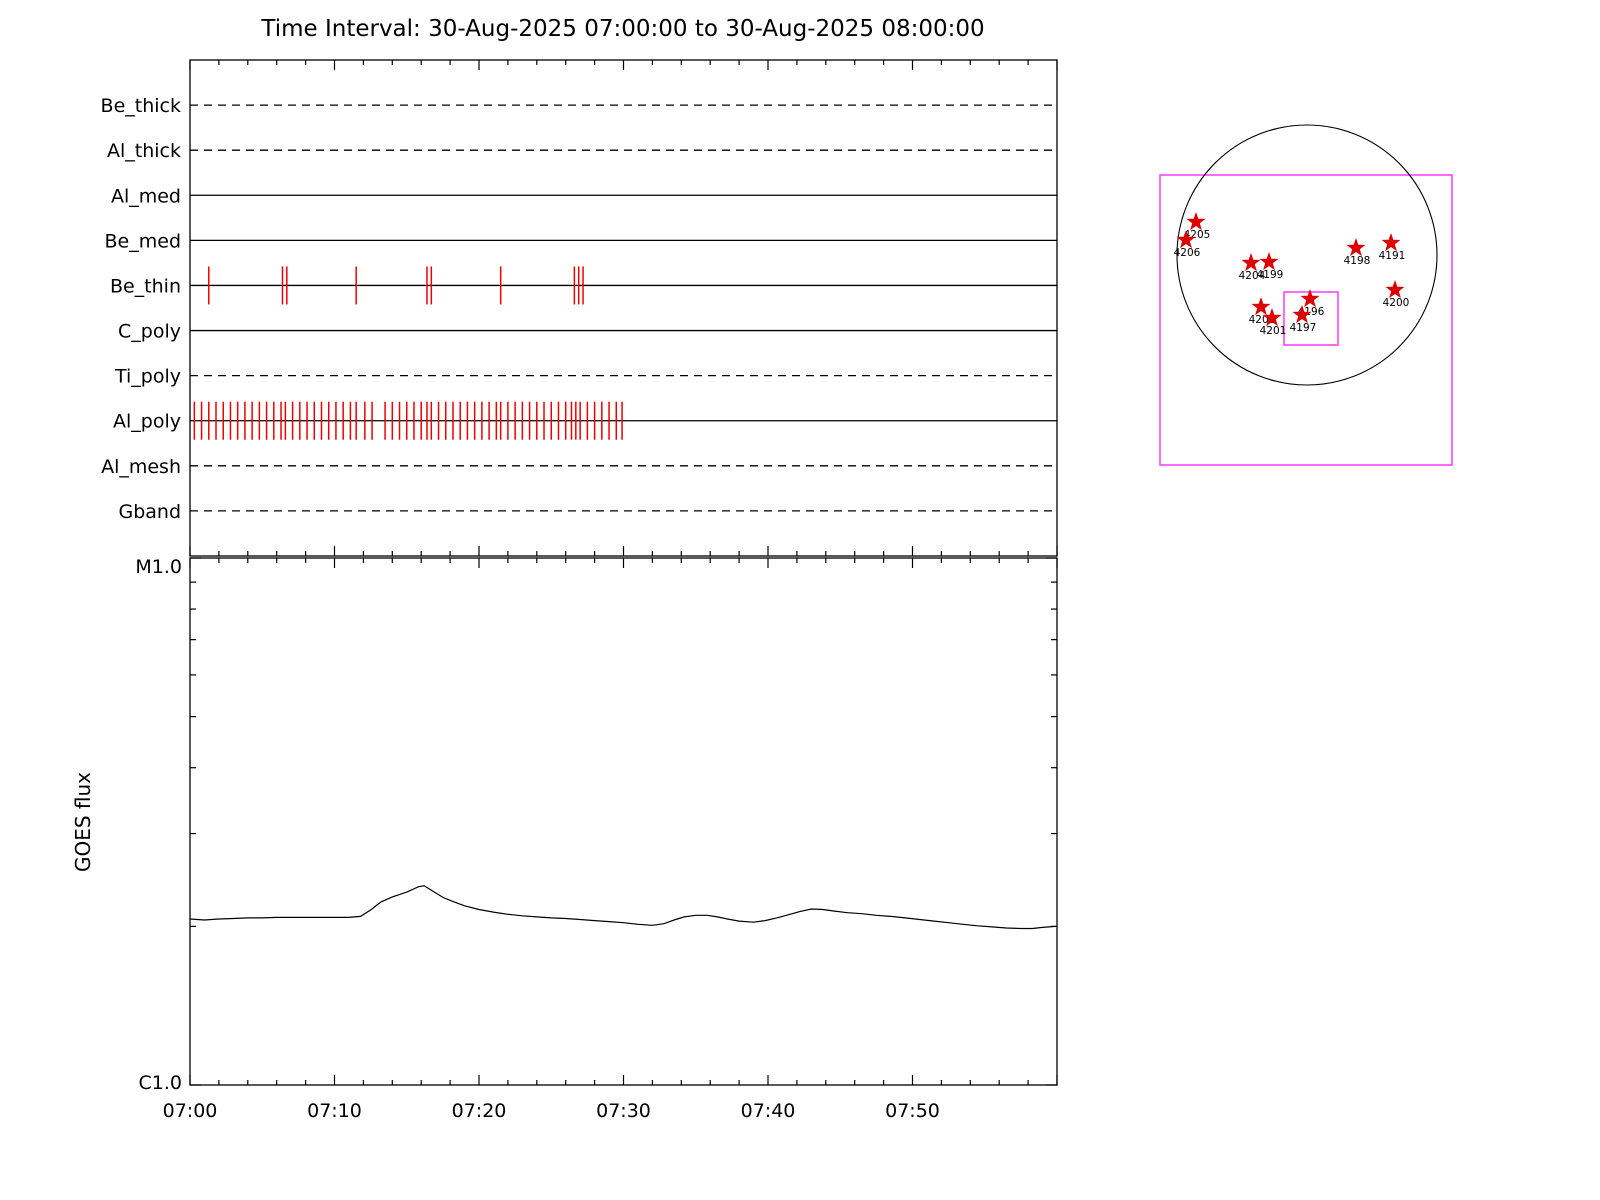  Describe the element at coordinates (1187, 253) in the screenshot. I see `active-region-label: 4206` at that location.